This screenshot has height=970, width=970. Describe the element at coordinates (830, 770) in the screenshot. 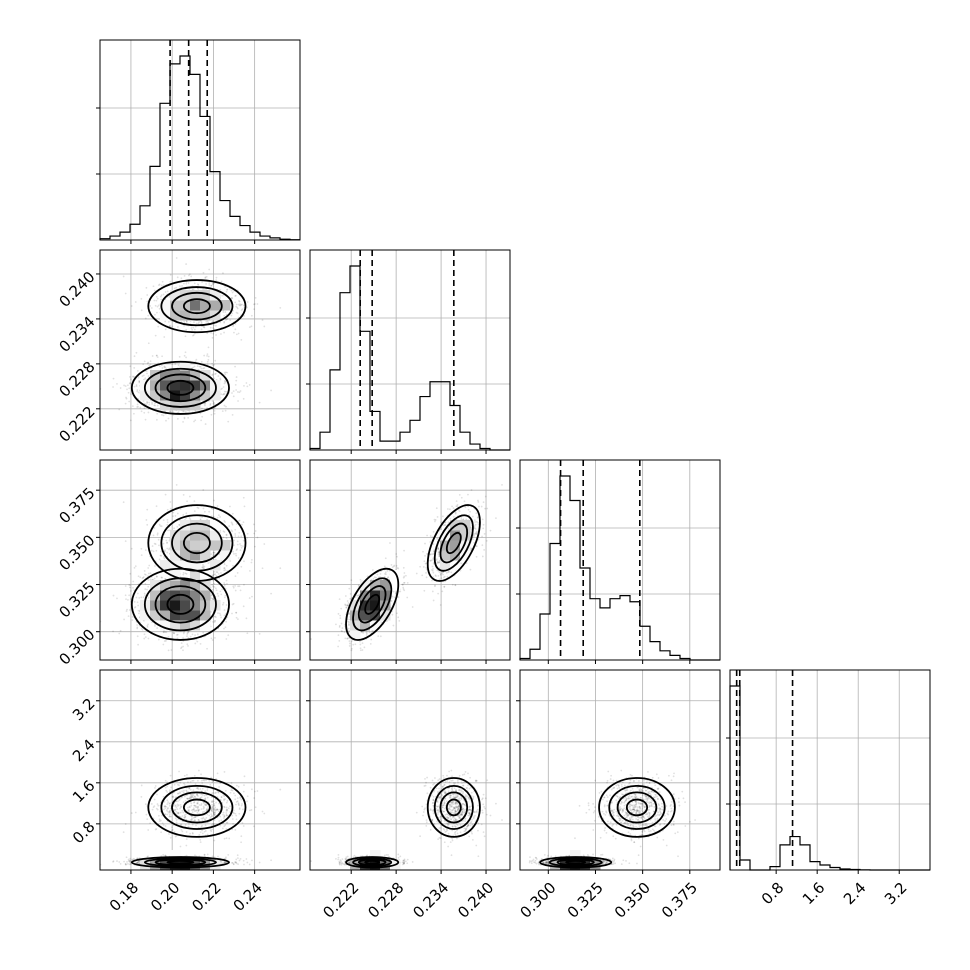

I see `panel-frame` at that location.